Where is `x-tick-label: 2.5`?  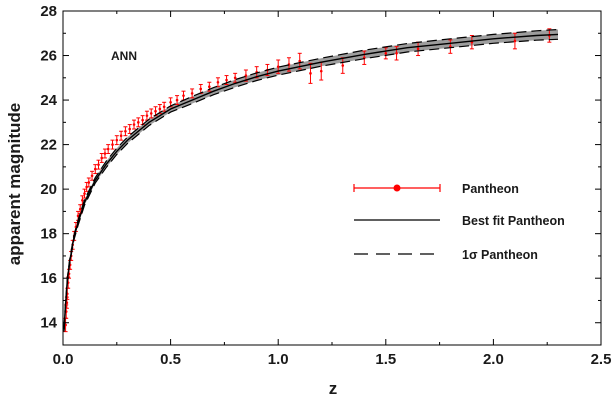
x-tick-label: 2.5 is located at coordinates (601, 359).